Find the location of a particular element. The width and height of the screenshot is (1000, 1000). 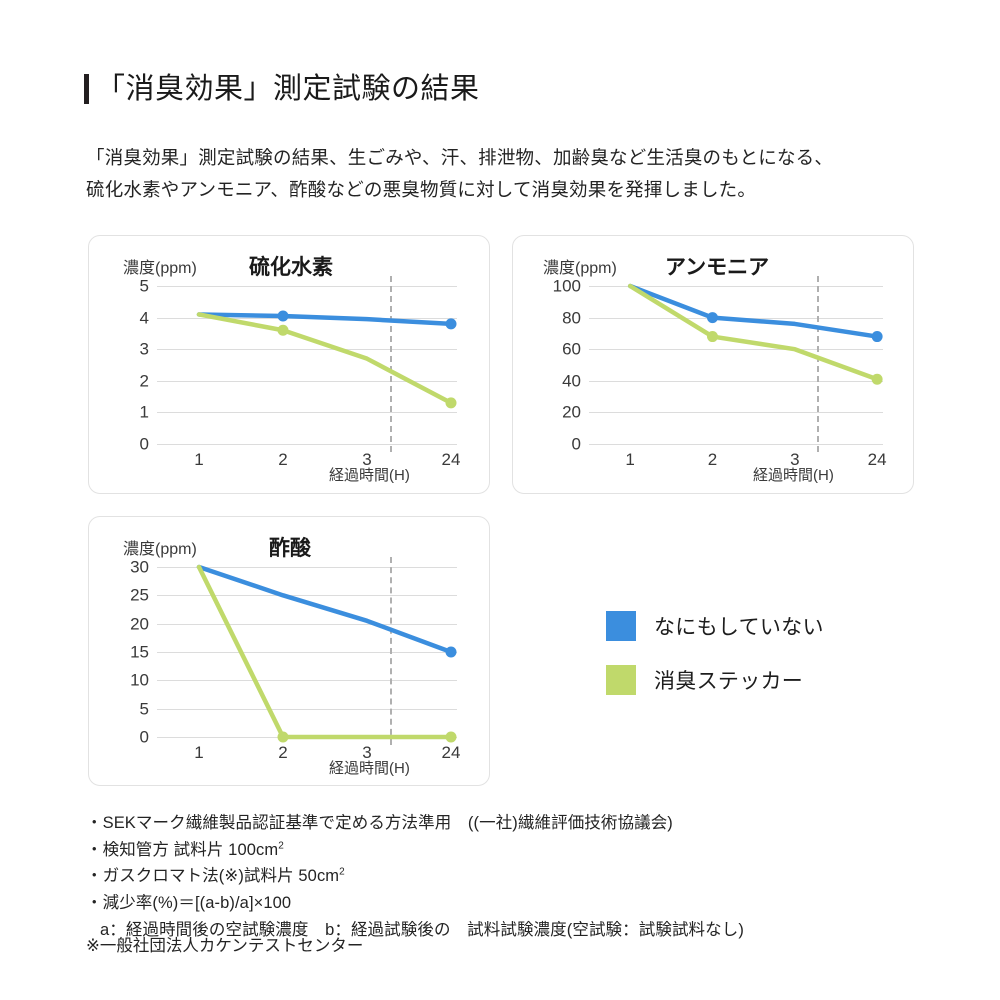

page-heading: 「消臭効果」測定試験の結果 is located at coordinates (282, 89).